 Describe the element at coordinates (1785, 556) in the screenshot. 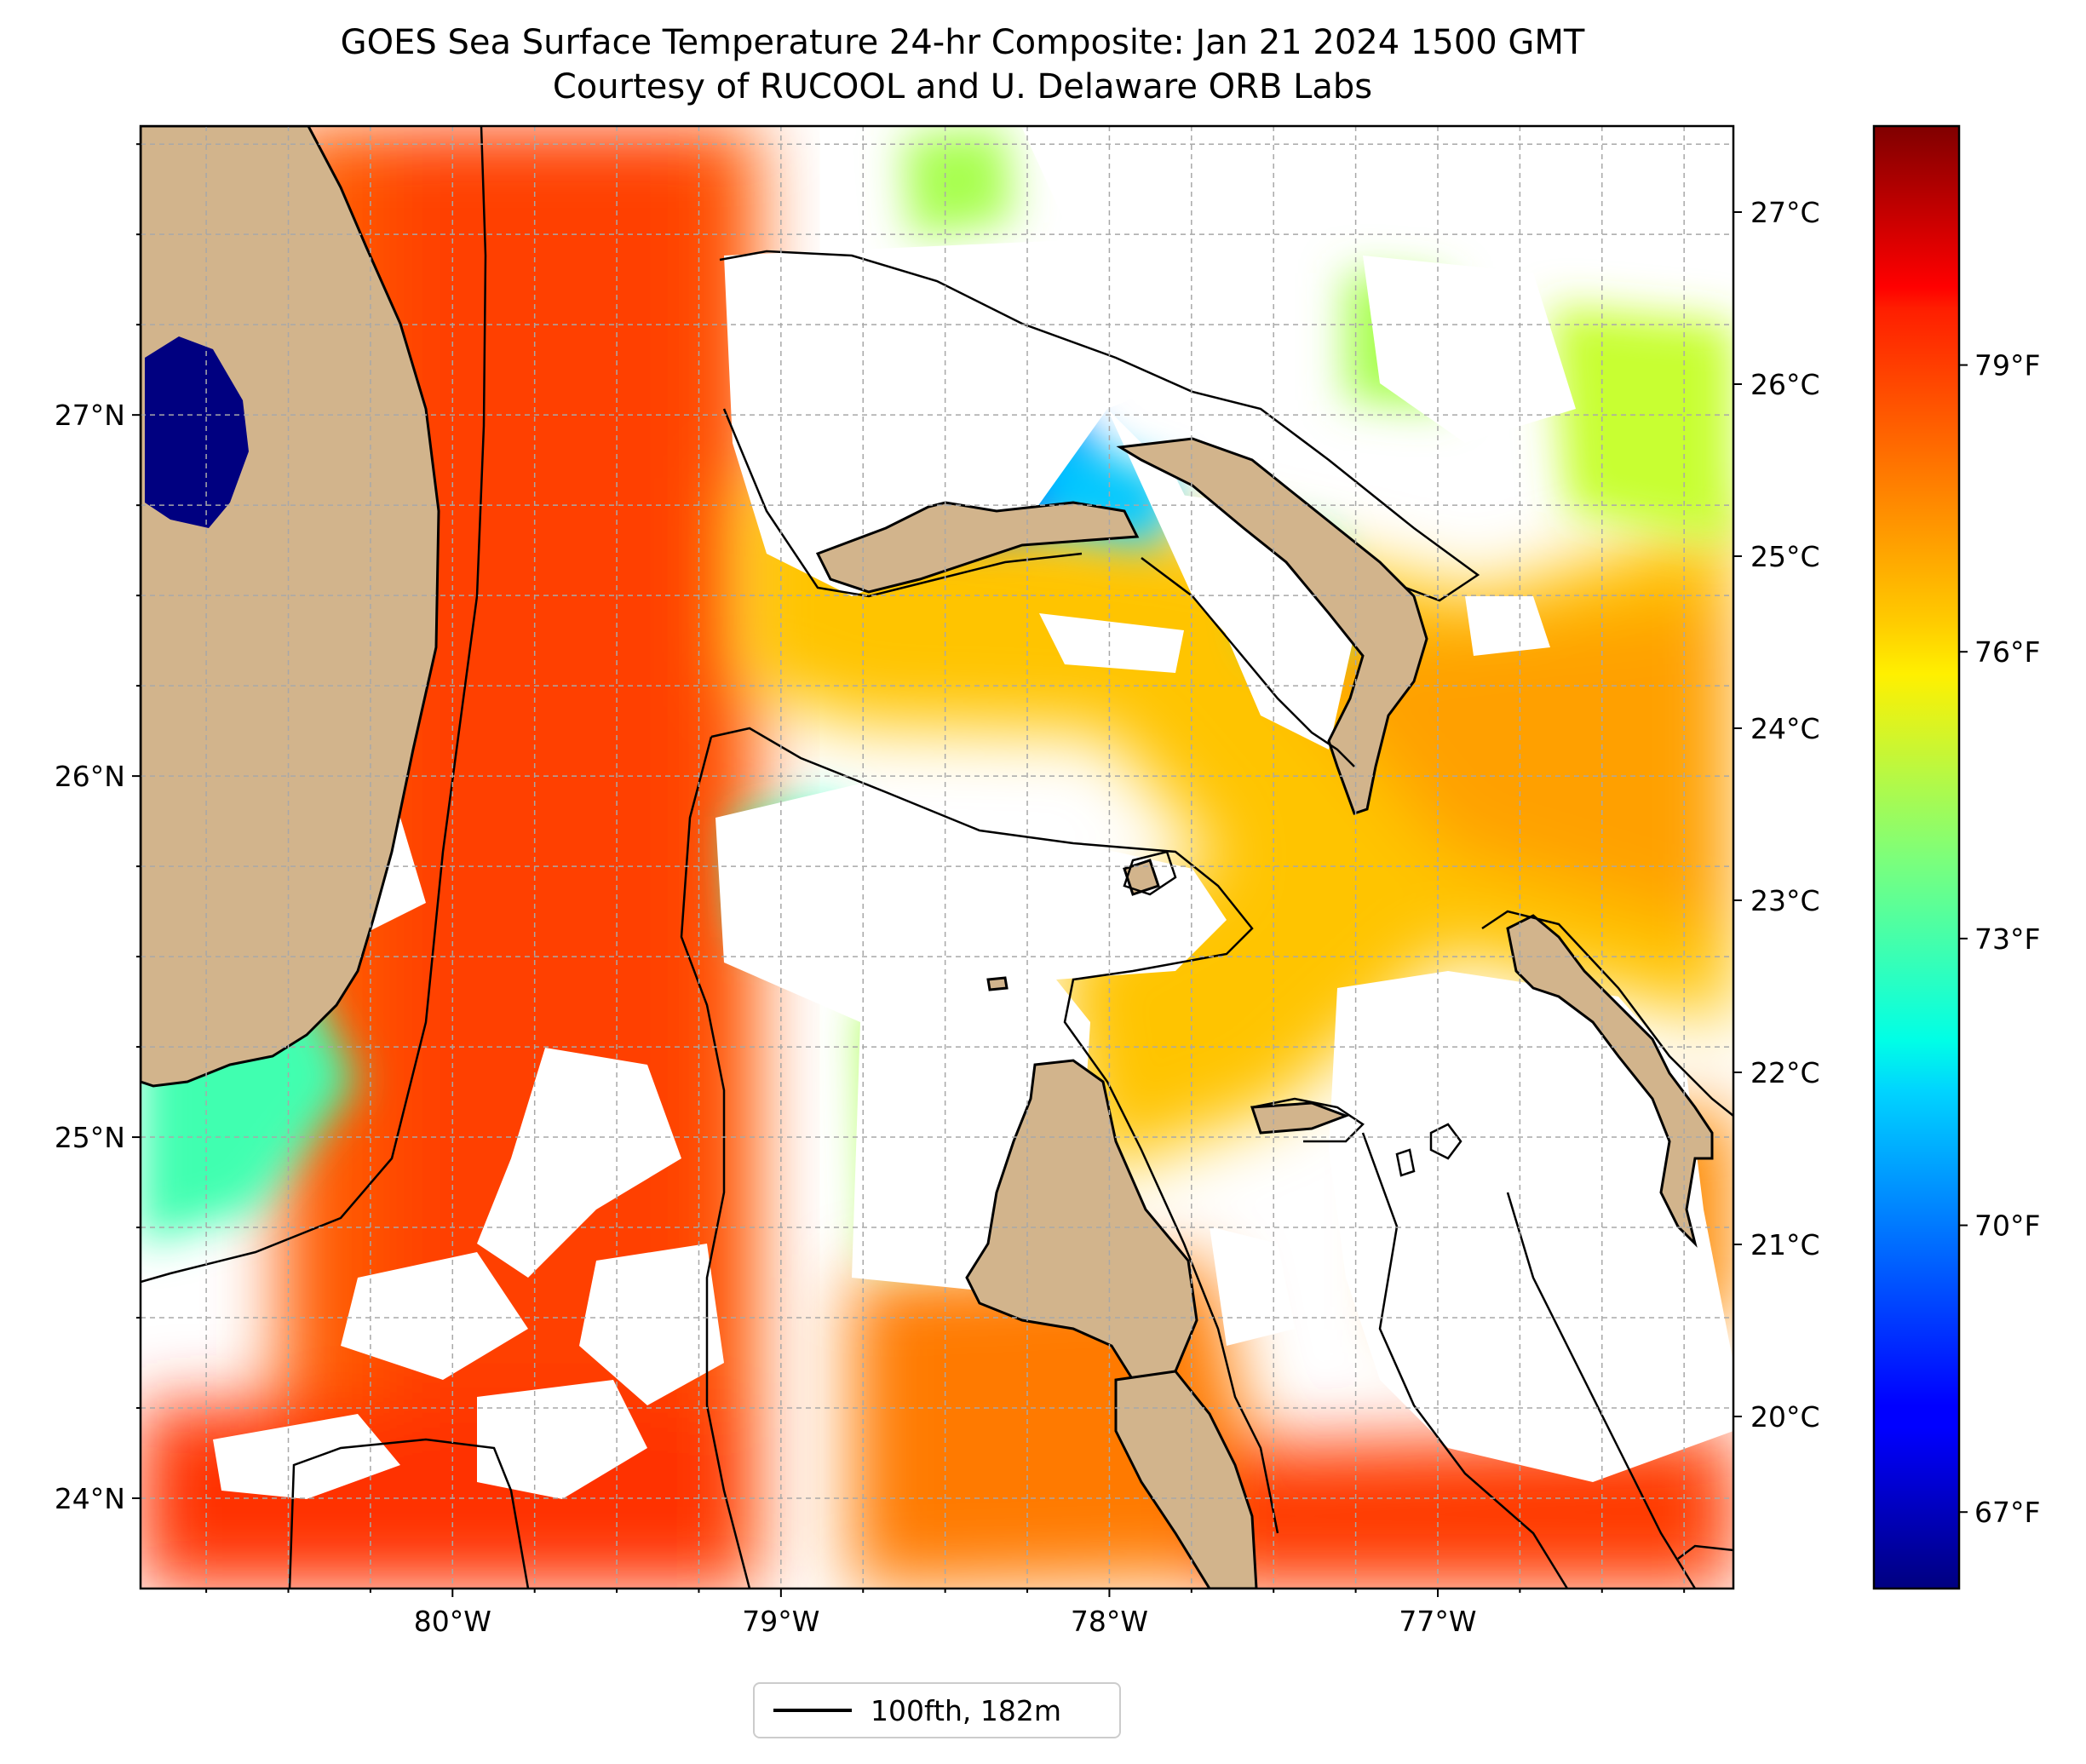

I see `celsius-tick-label: 25°C` at that location.